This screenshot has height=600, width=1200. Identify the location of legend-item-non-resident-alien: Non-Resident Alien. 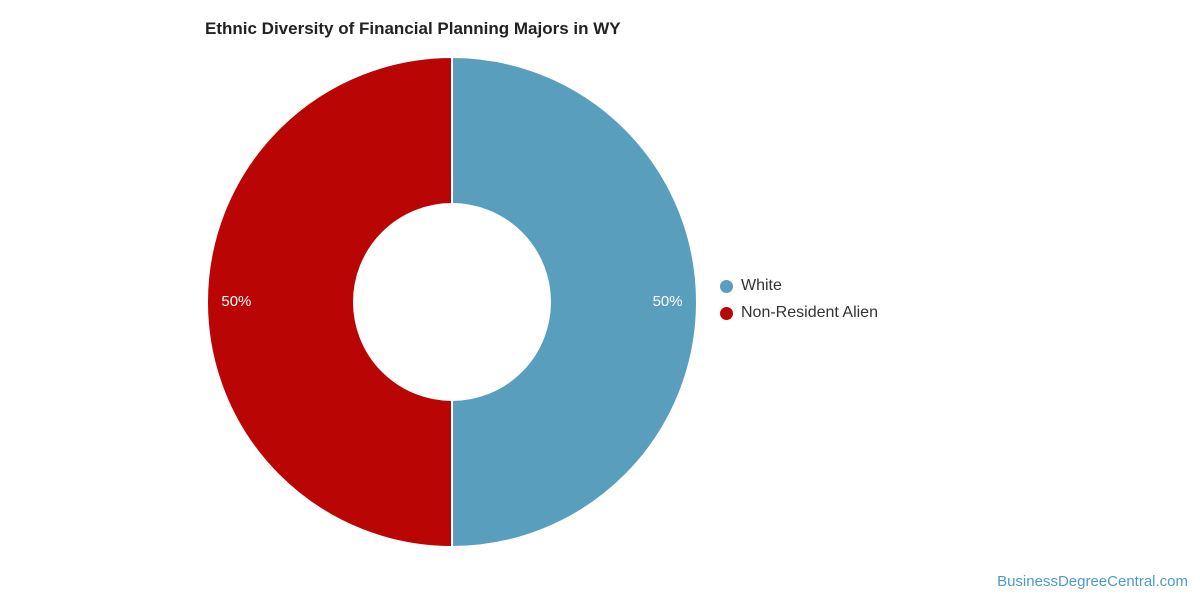
(799, 313).